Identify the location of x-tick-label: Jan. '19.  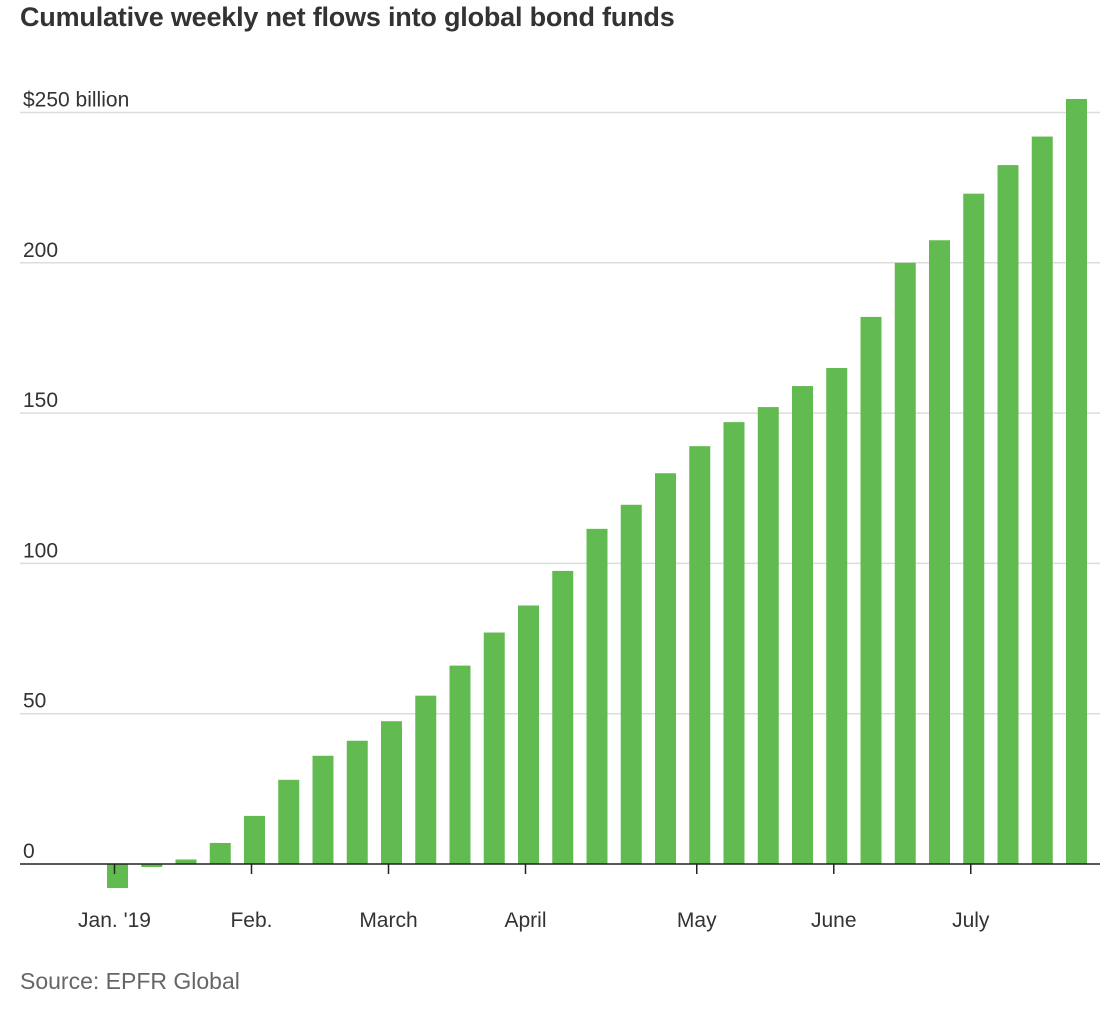
(114, 920).